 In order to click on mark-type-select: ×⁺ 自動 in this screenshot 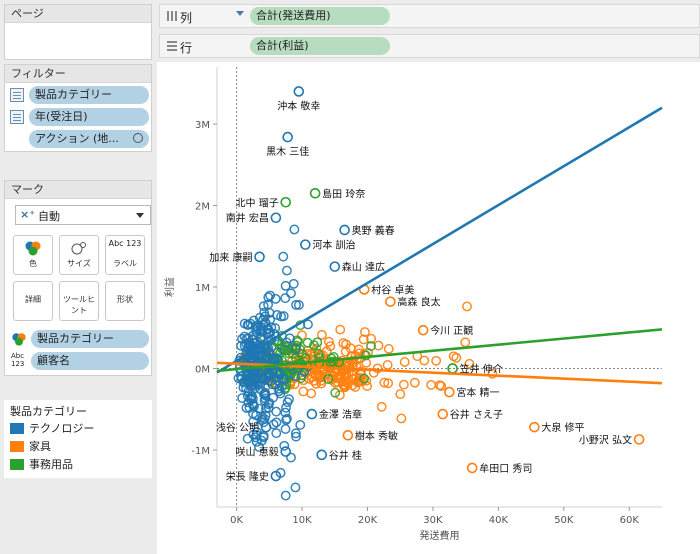, I will do `click(83, 215)`.